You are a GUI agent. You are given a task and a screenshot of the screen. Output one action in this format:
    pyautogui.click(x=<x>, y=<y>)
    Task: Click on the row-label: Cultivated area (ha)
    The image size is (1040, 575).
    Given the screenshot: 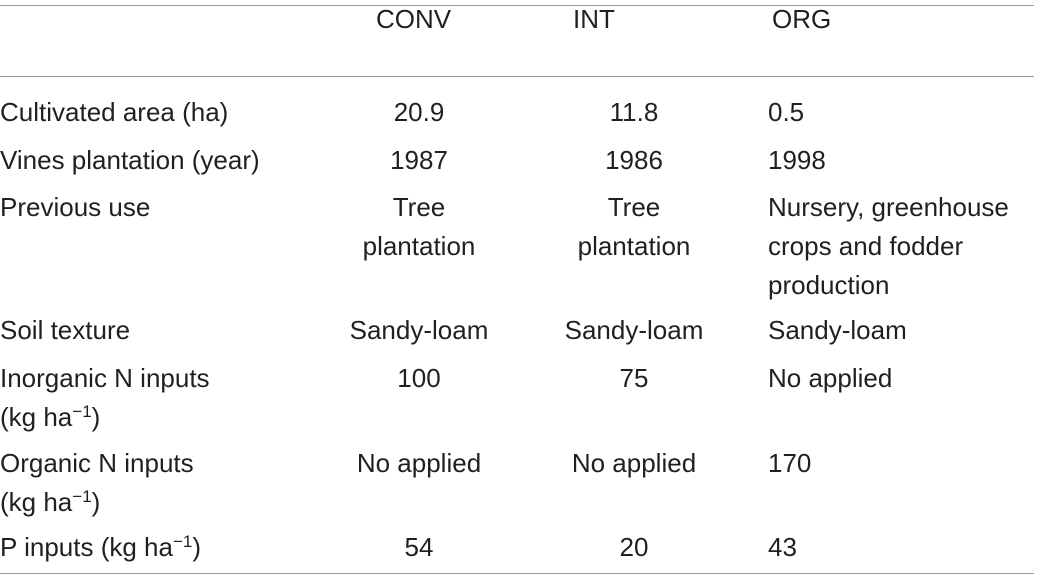 What is the action you would take?
    pyautogui.click(x=114, y=112)
    